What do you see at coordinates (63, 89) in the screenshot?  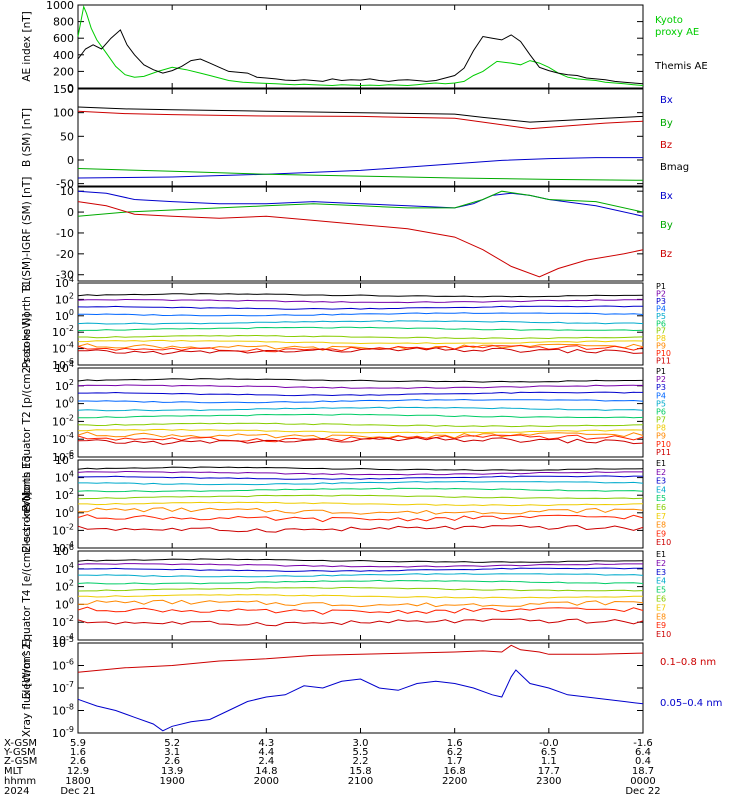 I see `y-tick-label: 150` at bounding box center [63, 89].